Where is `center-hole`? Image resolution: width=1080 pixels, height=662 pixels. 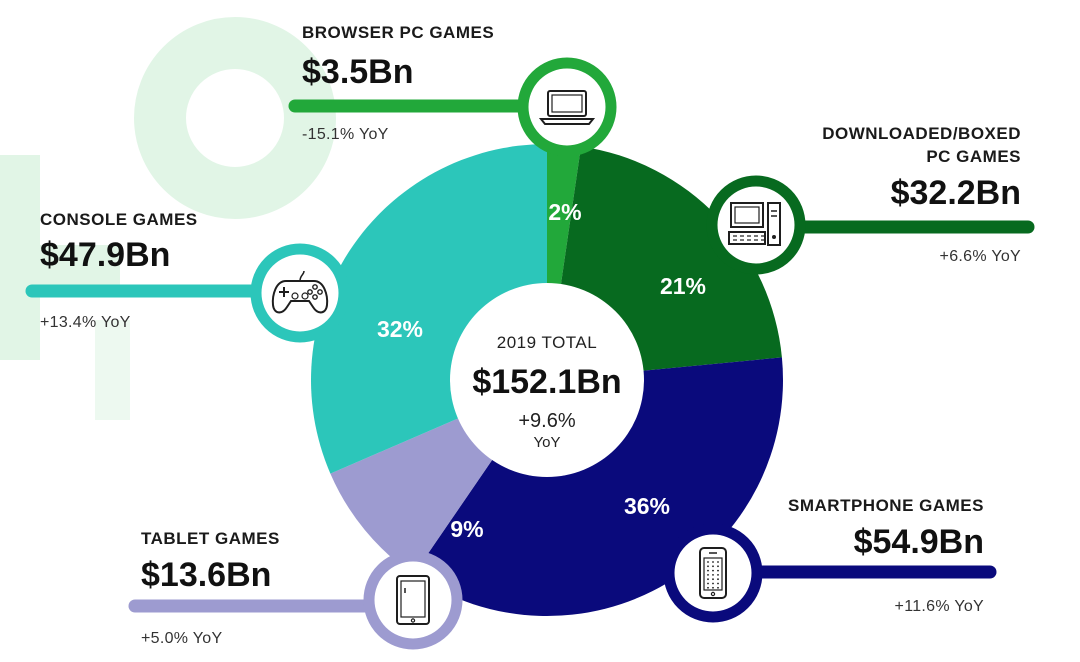 center-hole is located at coordinates (547, 380).